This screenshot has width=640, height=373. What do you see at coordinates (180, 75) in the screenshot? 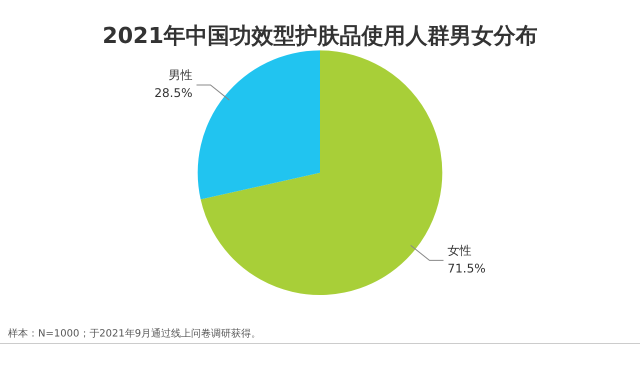
I see `slice-label: 男性` at bounding box center [180, 75].